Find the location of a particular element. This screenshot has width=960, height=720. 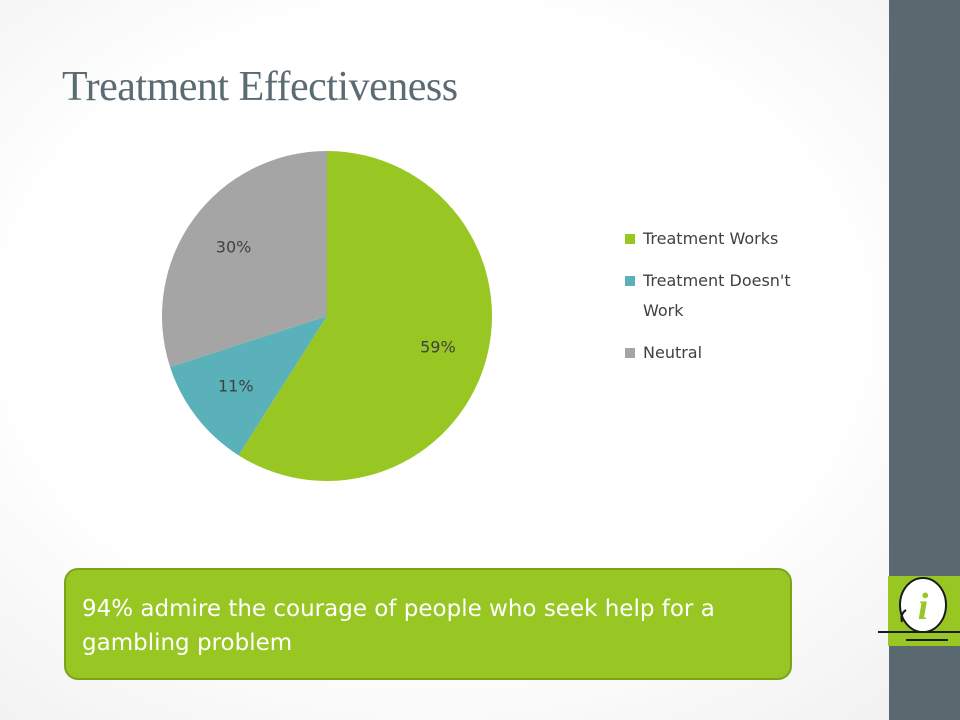

info-icon-swoosh is located at coordinates (903, 616).